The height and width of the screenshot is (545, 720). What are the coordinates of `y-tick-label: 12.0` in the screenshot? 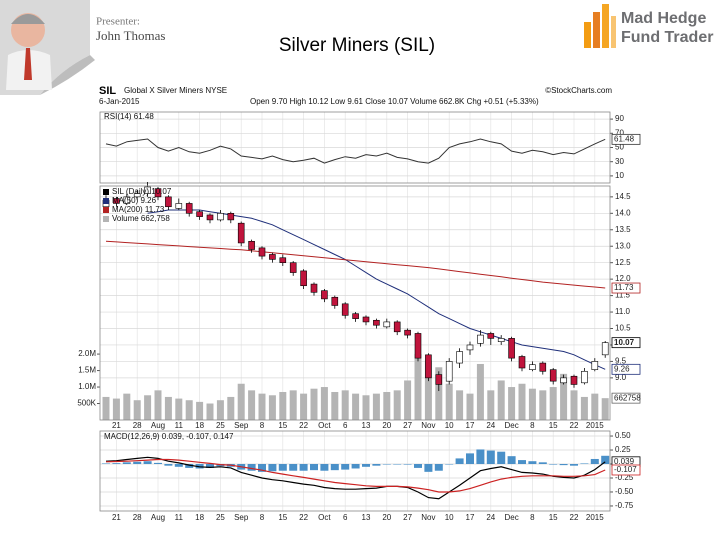 It's located at (623, 278).